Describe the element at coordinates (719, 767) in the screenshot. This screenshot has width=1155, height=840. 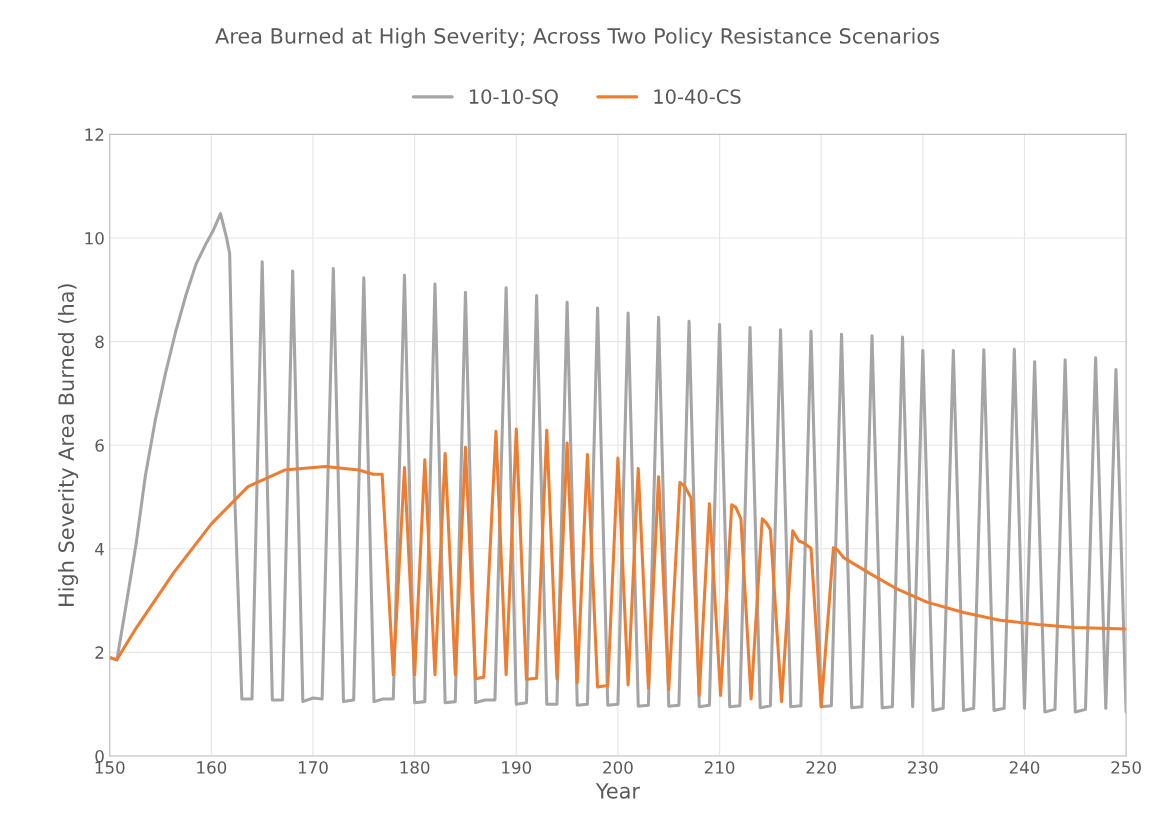
I see `x-tick-label: 210` at that location.